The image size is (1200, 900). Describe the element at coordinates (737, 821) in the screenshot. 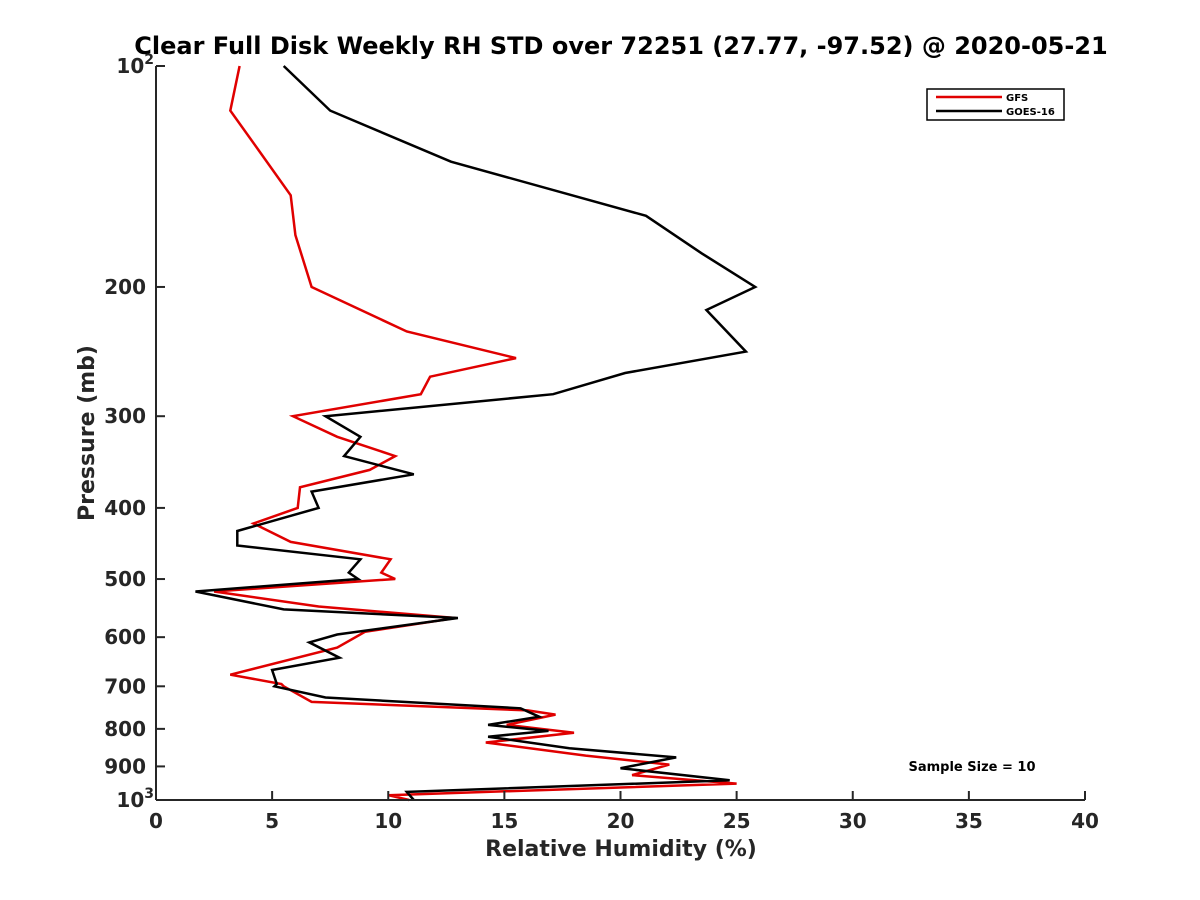

I see `x-tick-label: 25` at that location.